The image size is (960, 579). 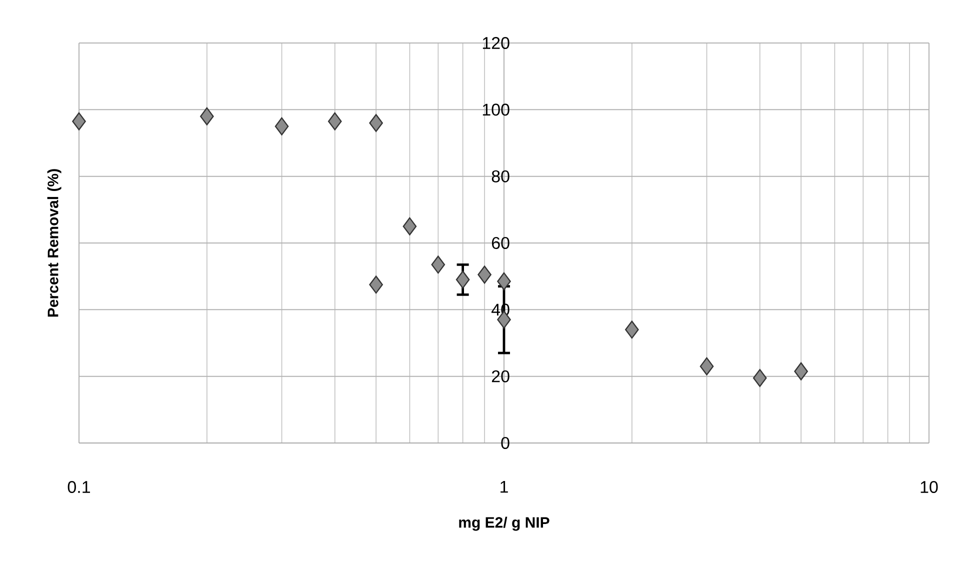 What do you see at coordinates (504, 523) in the screenshot?
I see `x-axis-title: mg E2/ g NIP` at bounding box center [504, 523].